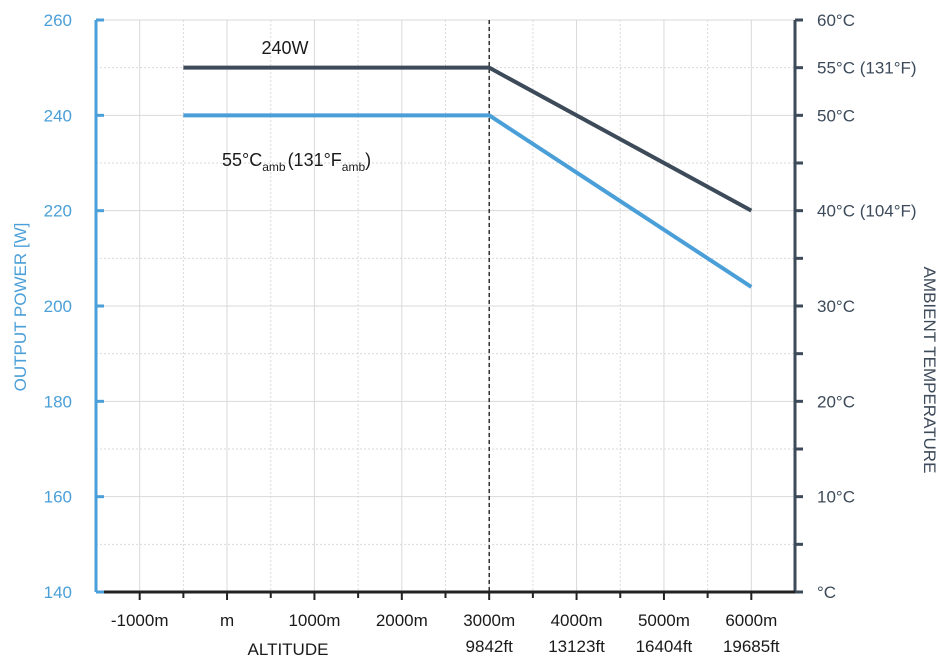 The width and height of the screenshot is (945, 660). I want to click on x-tick-label: 1000m, so click(314, 620).